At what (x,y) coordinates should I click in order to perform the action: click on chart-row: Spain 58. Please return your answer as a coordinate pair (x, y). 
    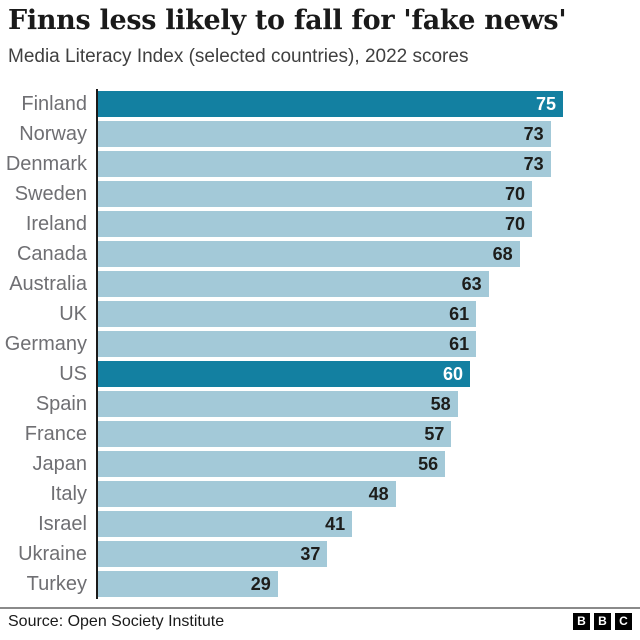
    Looking at the image, I should click on (320, 404).